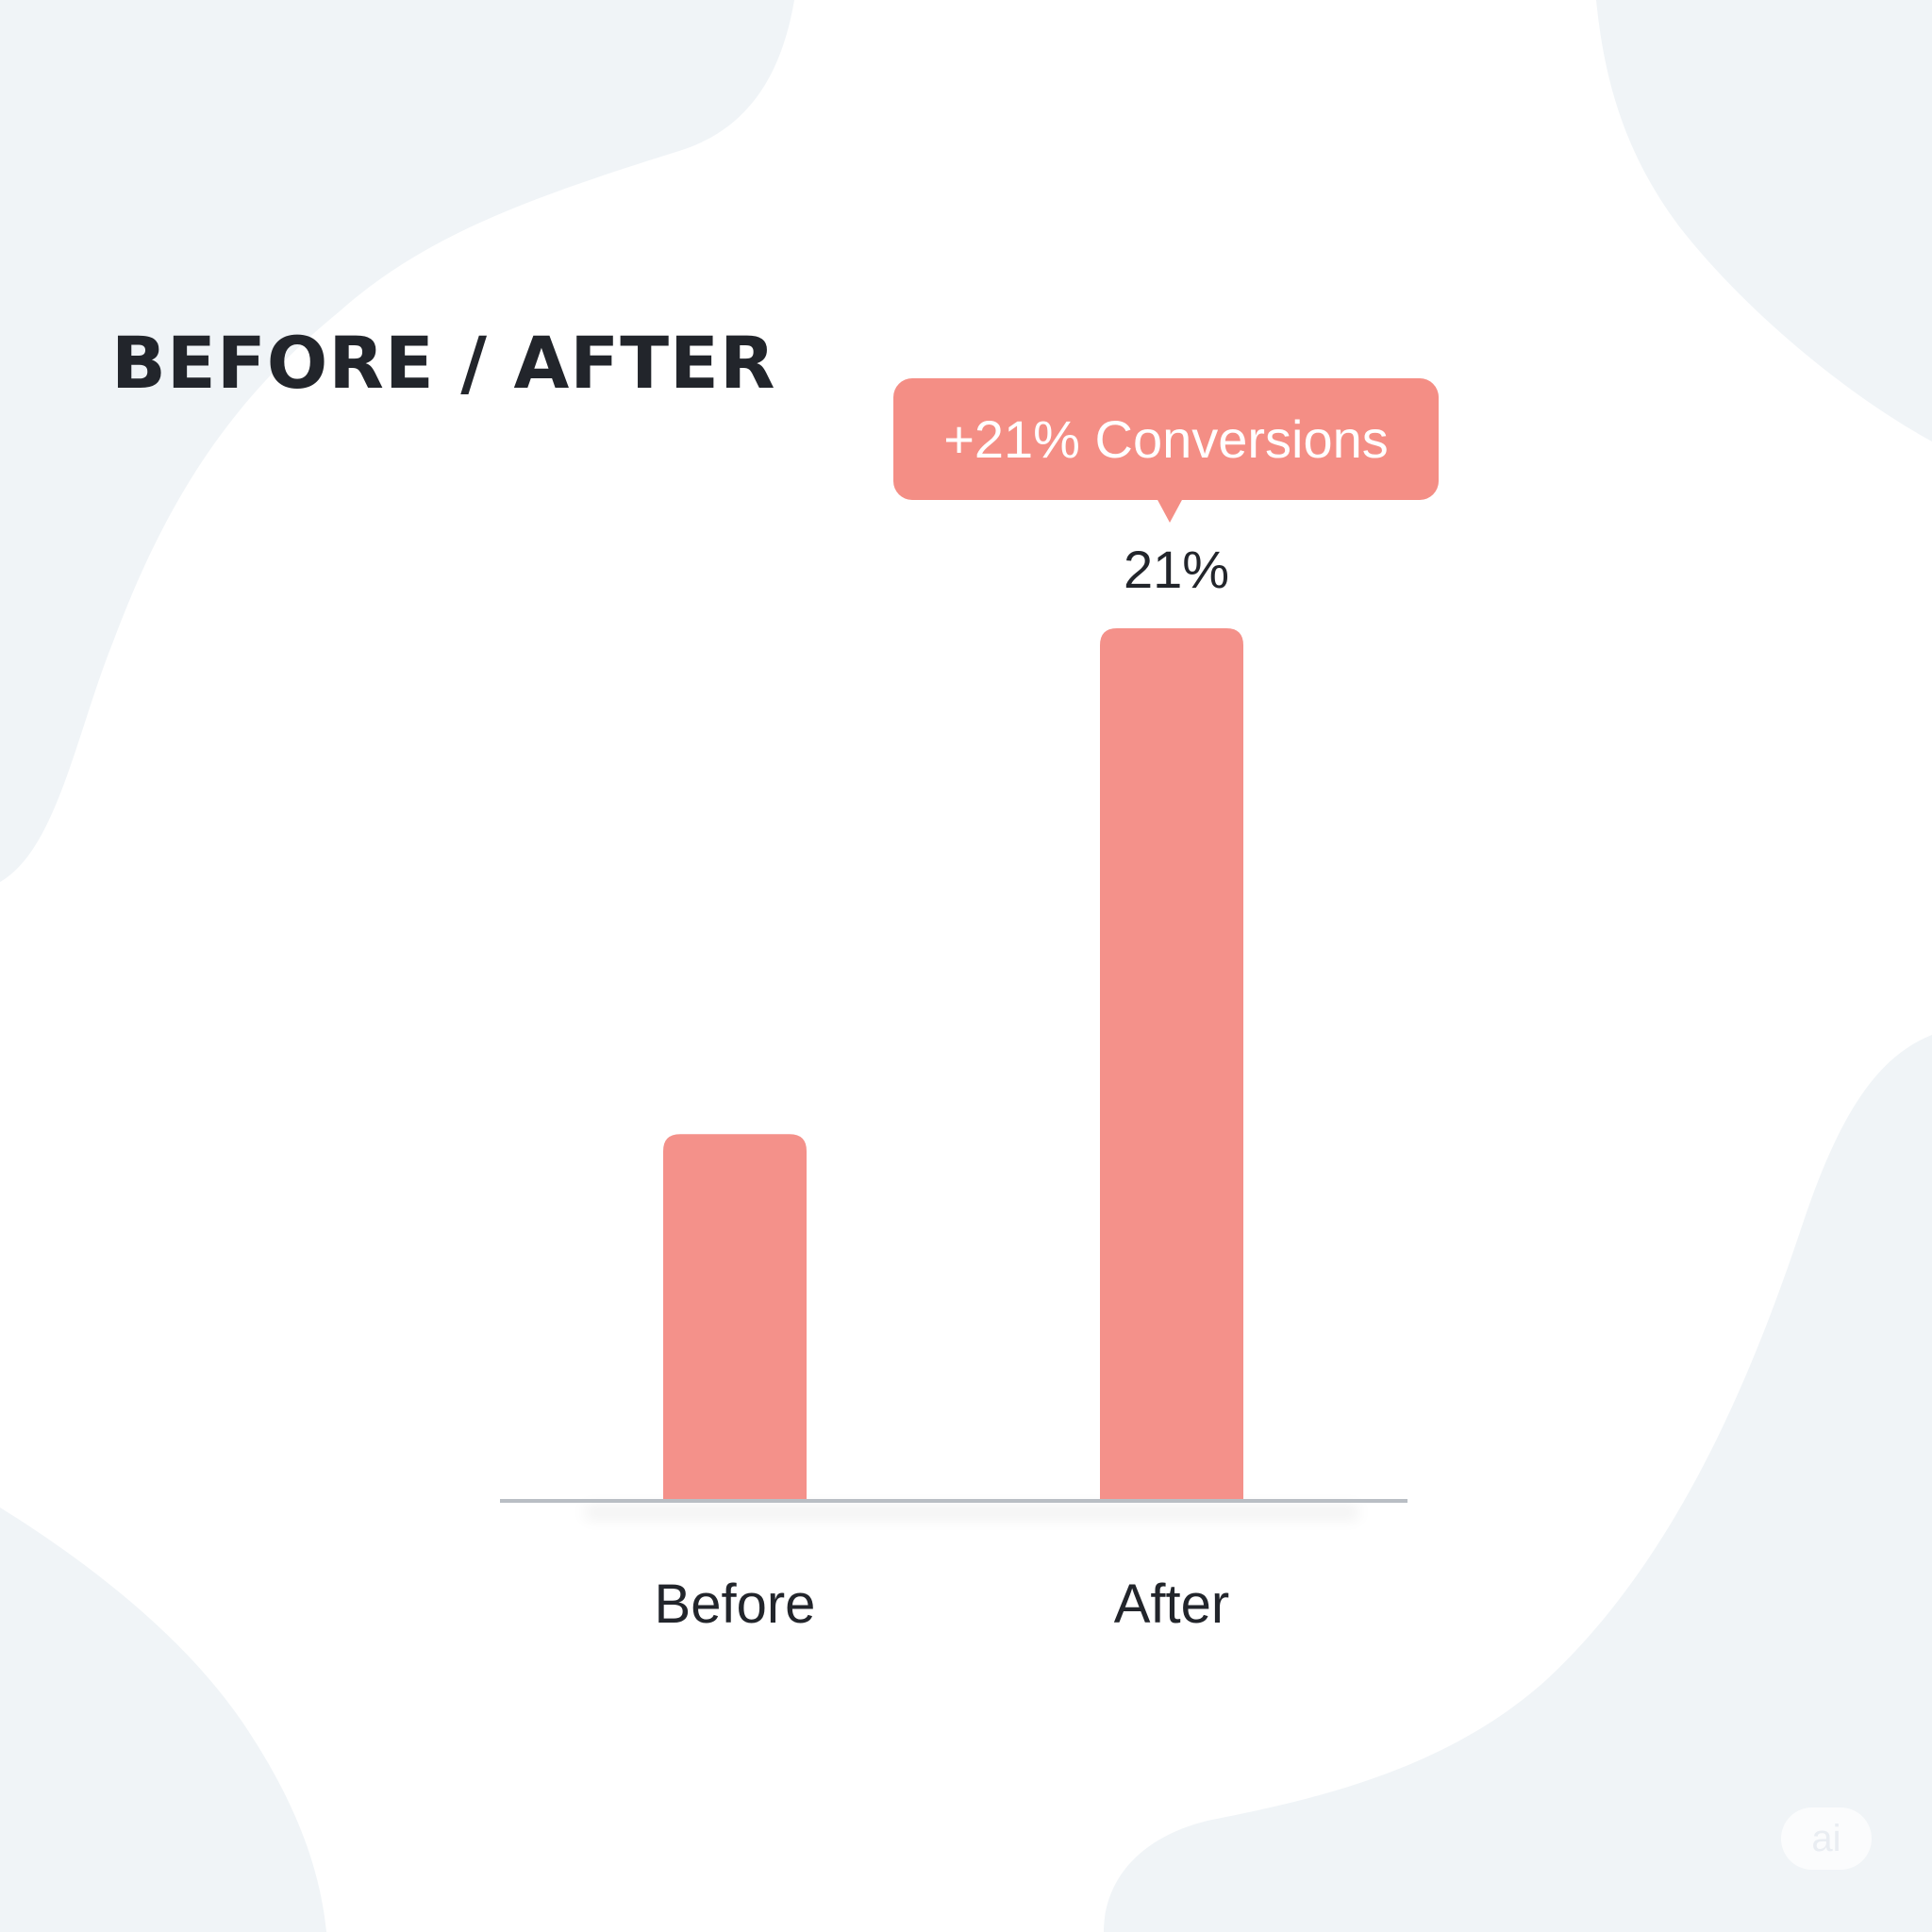 The height and width of the screenshot is (1932, 1932). I want to click on background-blob-top-right, so click(1764, 220).